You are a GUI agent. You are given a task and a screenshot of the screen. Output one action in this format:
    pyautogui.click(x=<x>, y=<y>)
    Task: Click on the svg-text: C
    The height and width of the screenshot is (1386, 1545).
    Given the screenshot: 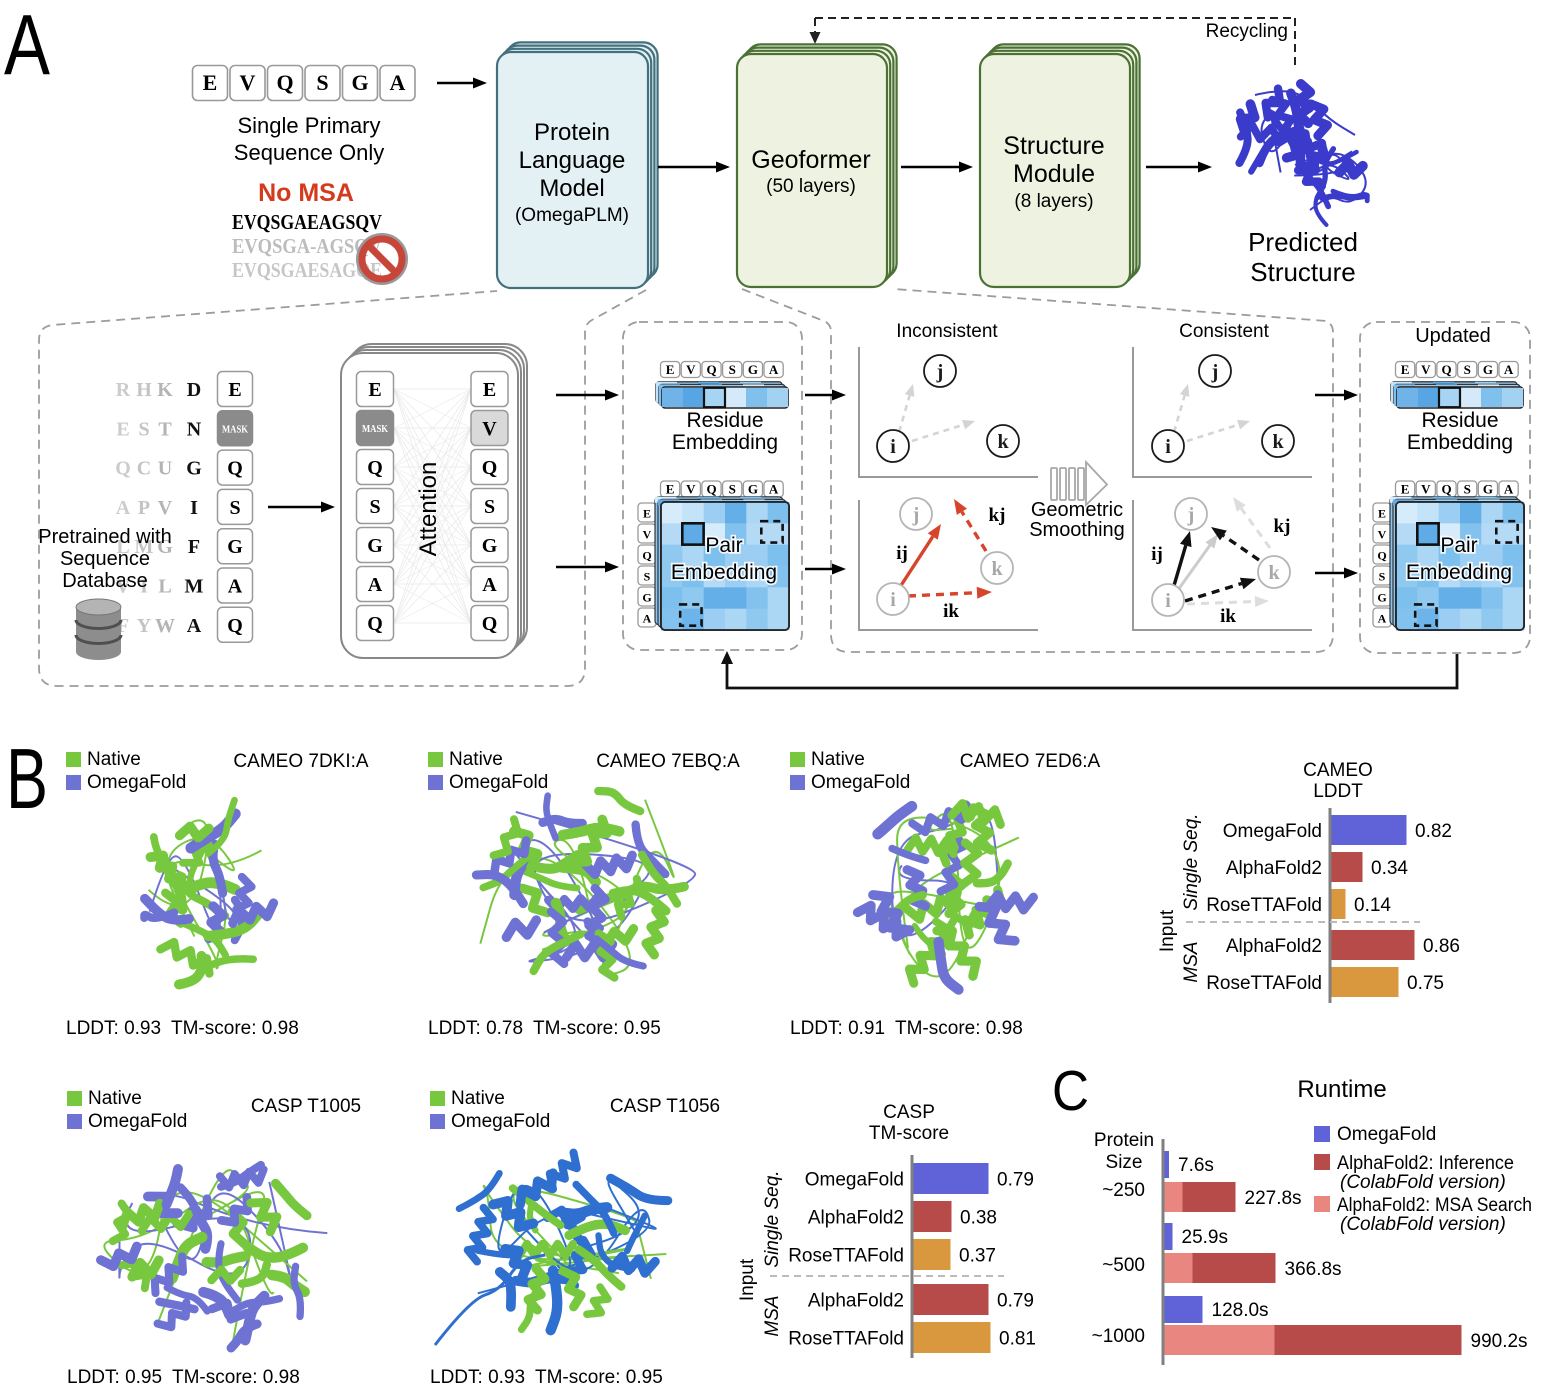 What is the action you would take?
    pyautogui.click(x=1070, y=1091)
    